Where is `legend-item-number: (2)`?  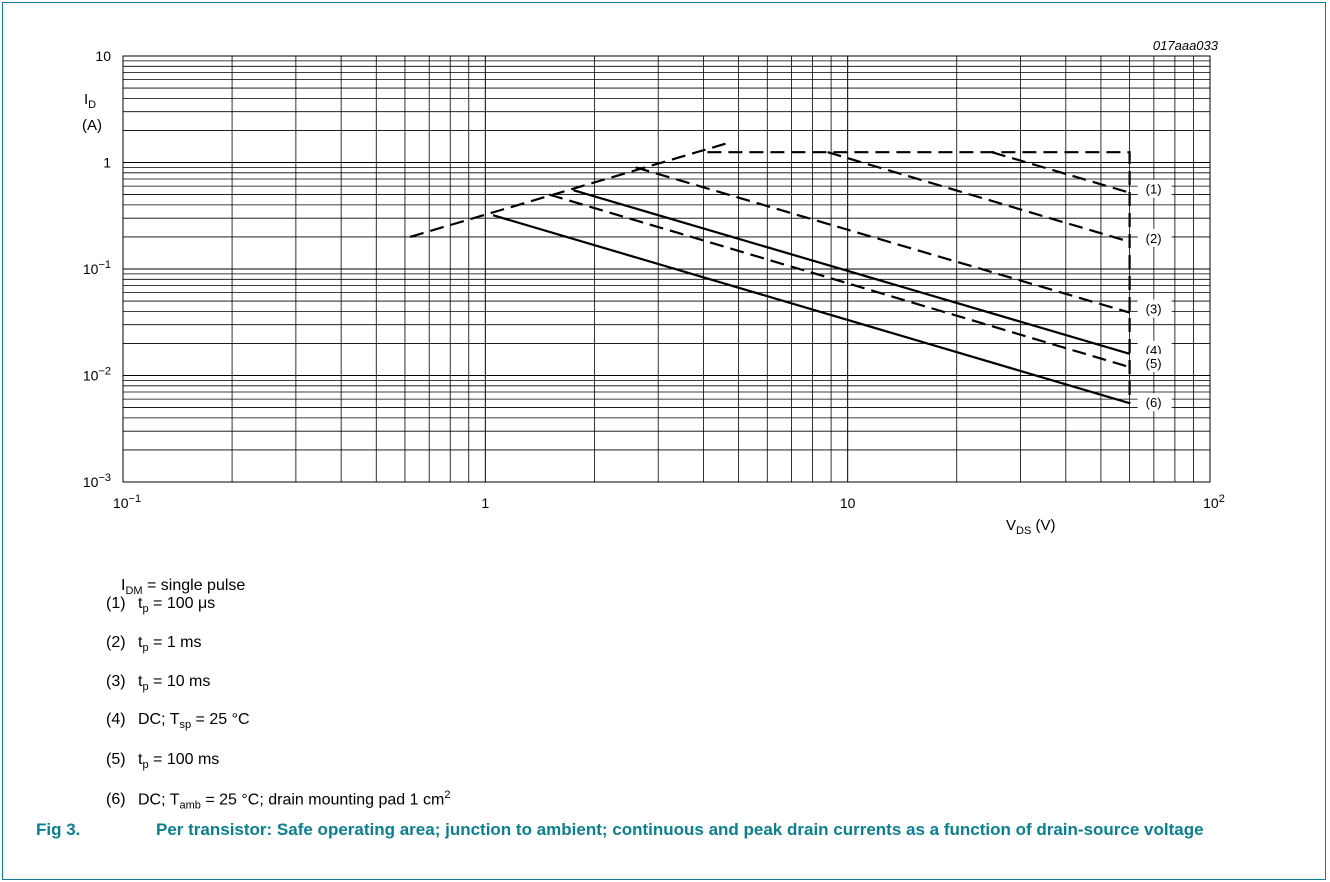
legend-item-number: (2) is located at coordinates (116, 642).